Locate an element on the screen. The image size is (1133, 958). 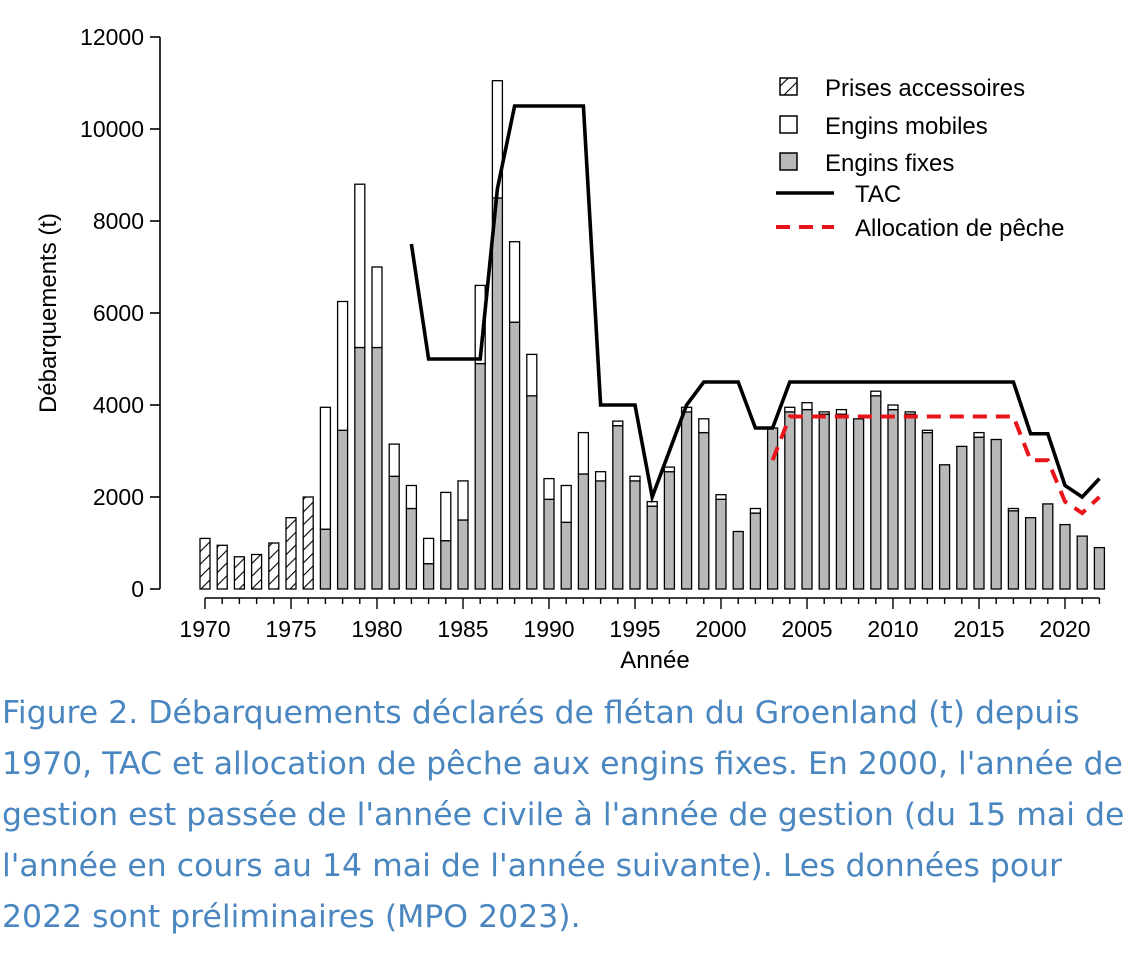
bar-engins-mobiles-2007 is located at coordinates (841, 411).